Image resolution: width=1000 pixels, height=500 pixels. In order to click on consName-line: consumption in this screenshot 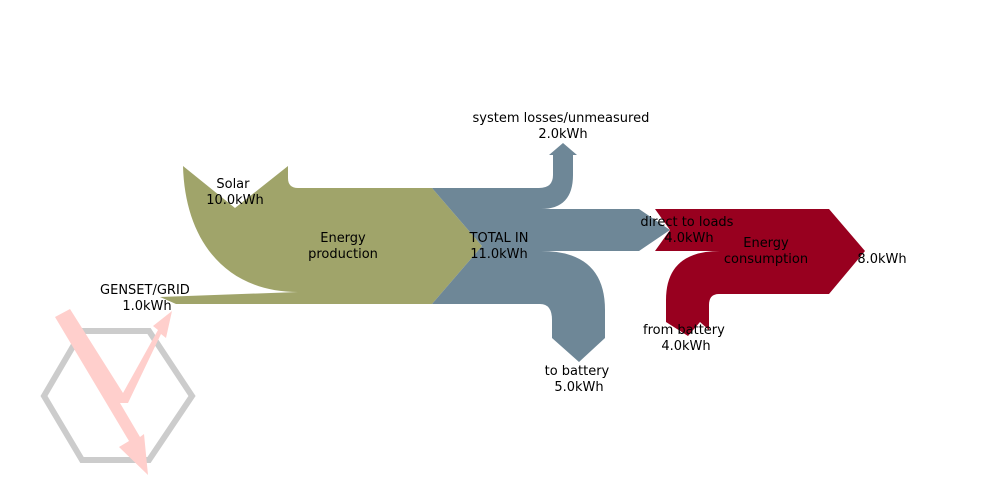, I will do `click(766, 259)`.